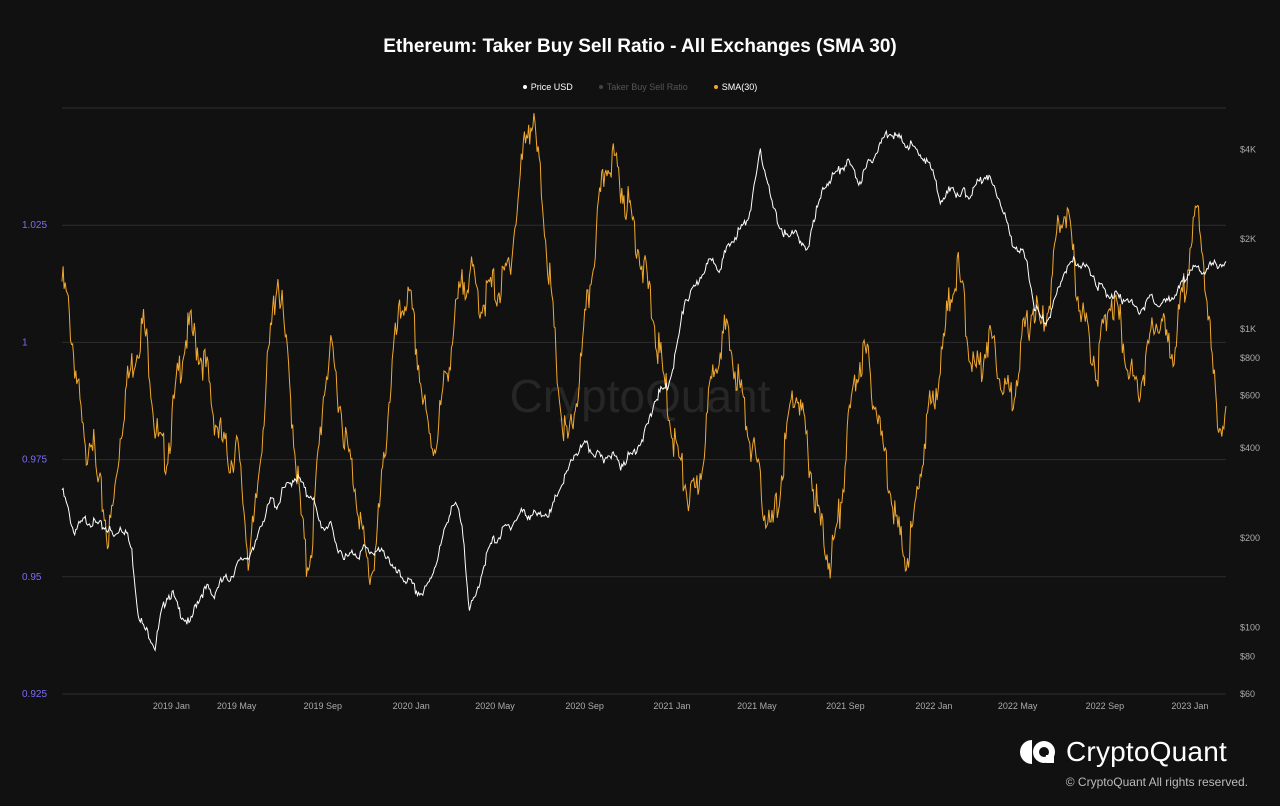 This screenshot has height=806, width=1280. What do you see at coordinates (1146, 751) in the screenshot?
I see `brand-name: CryptoQuant` at bounding box center [1146, 751].